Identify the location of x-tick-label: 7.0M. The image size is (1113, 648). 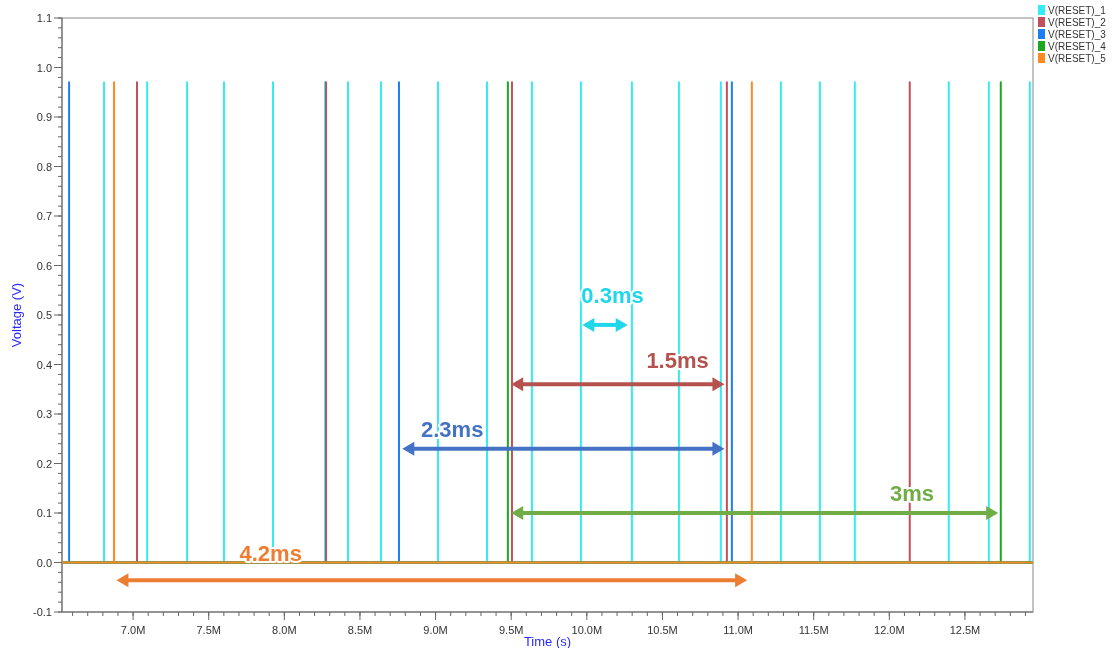
(133, 630).